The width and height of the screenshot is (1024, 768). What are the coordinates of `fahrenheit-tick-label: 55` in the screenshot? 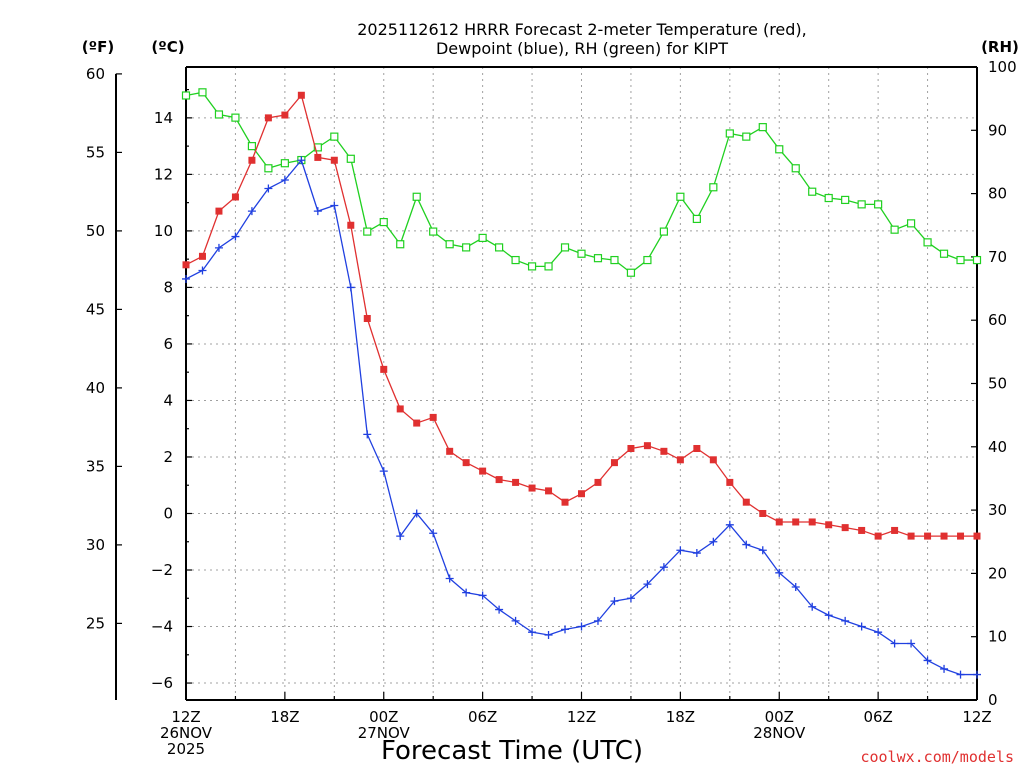 It's located at (95, 152).